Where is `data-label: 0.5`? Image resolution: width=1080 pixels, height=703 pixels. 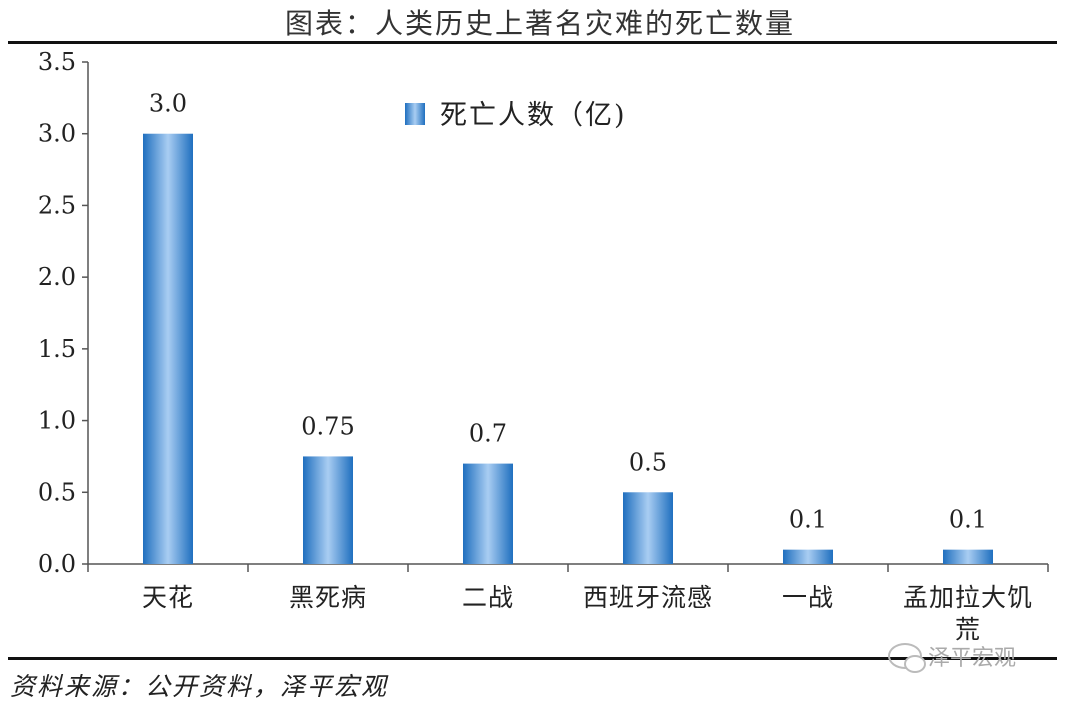
data-label: 0.5 is located at coordinates (648, 462).